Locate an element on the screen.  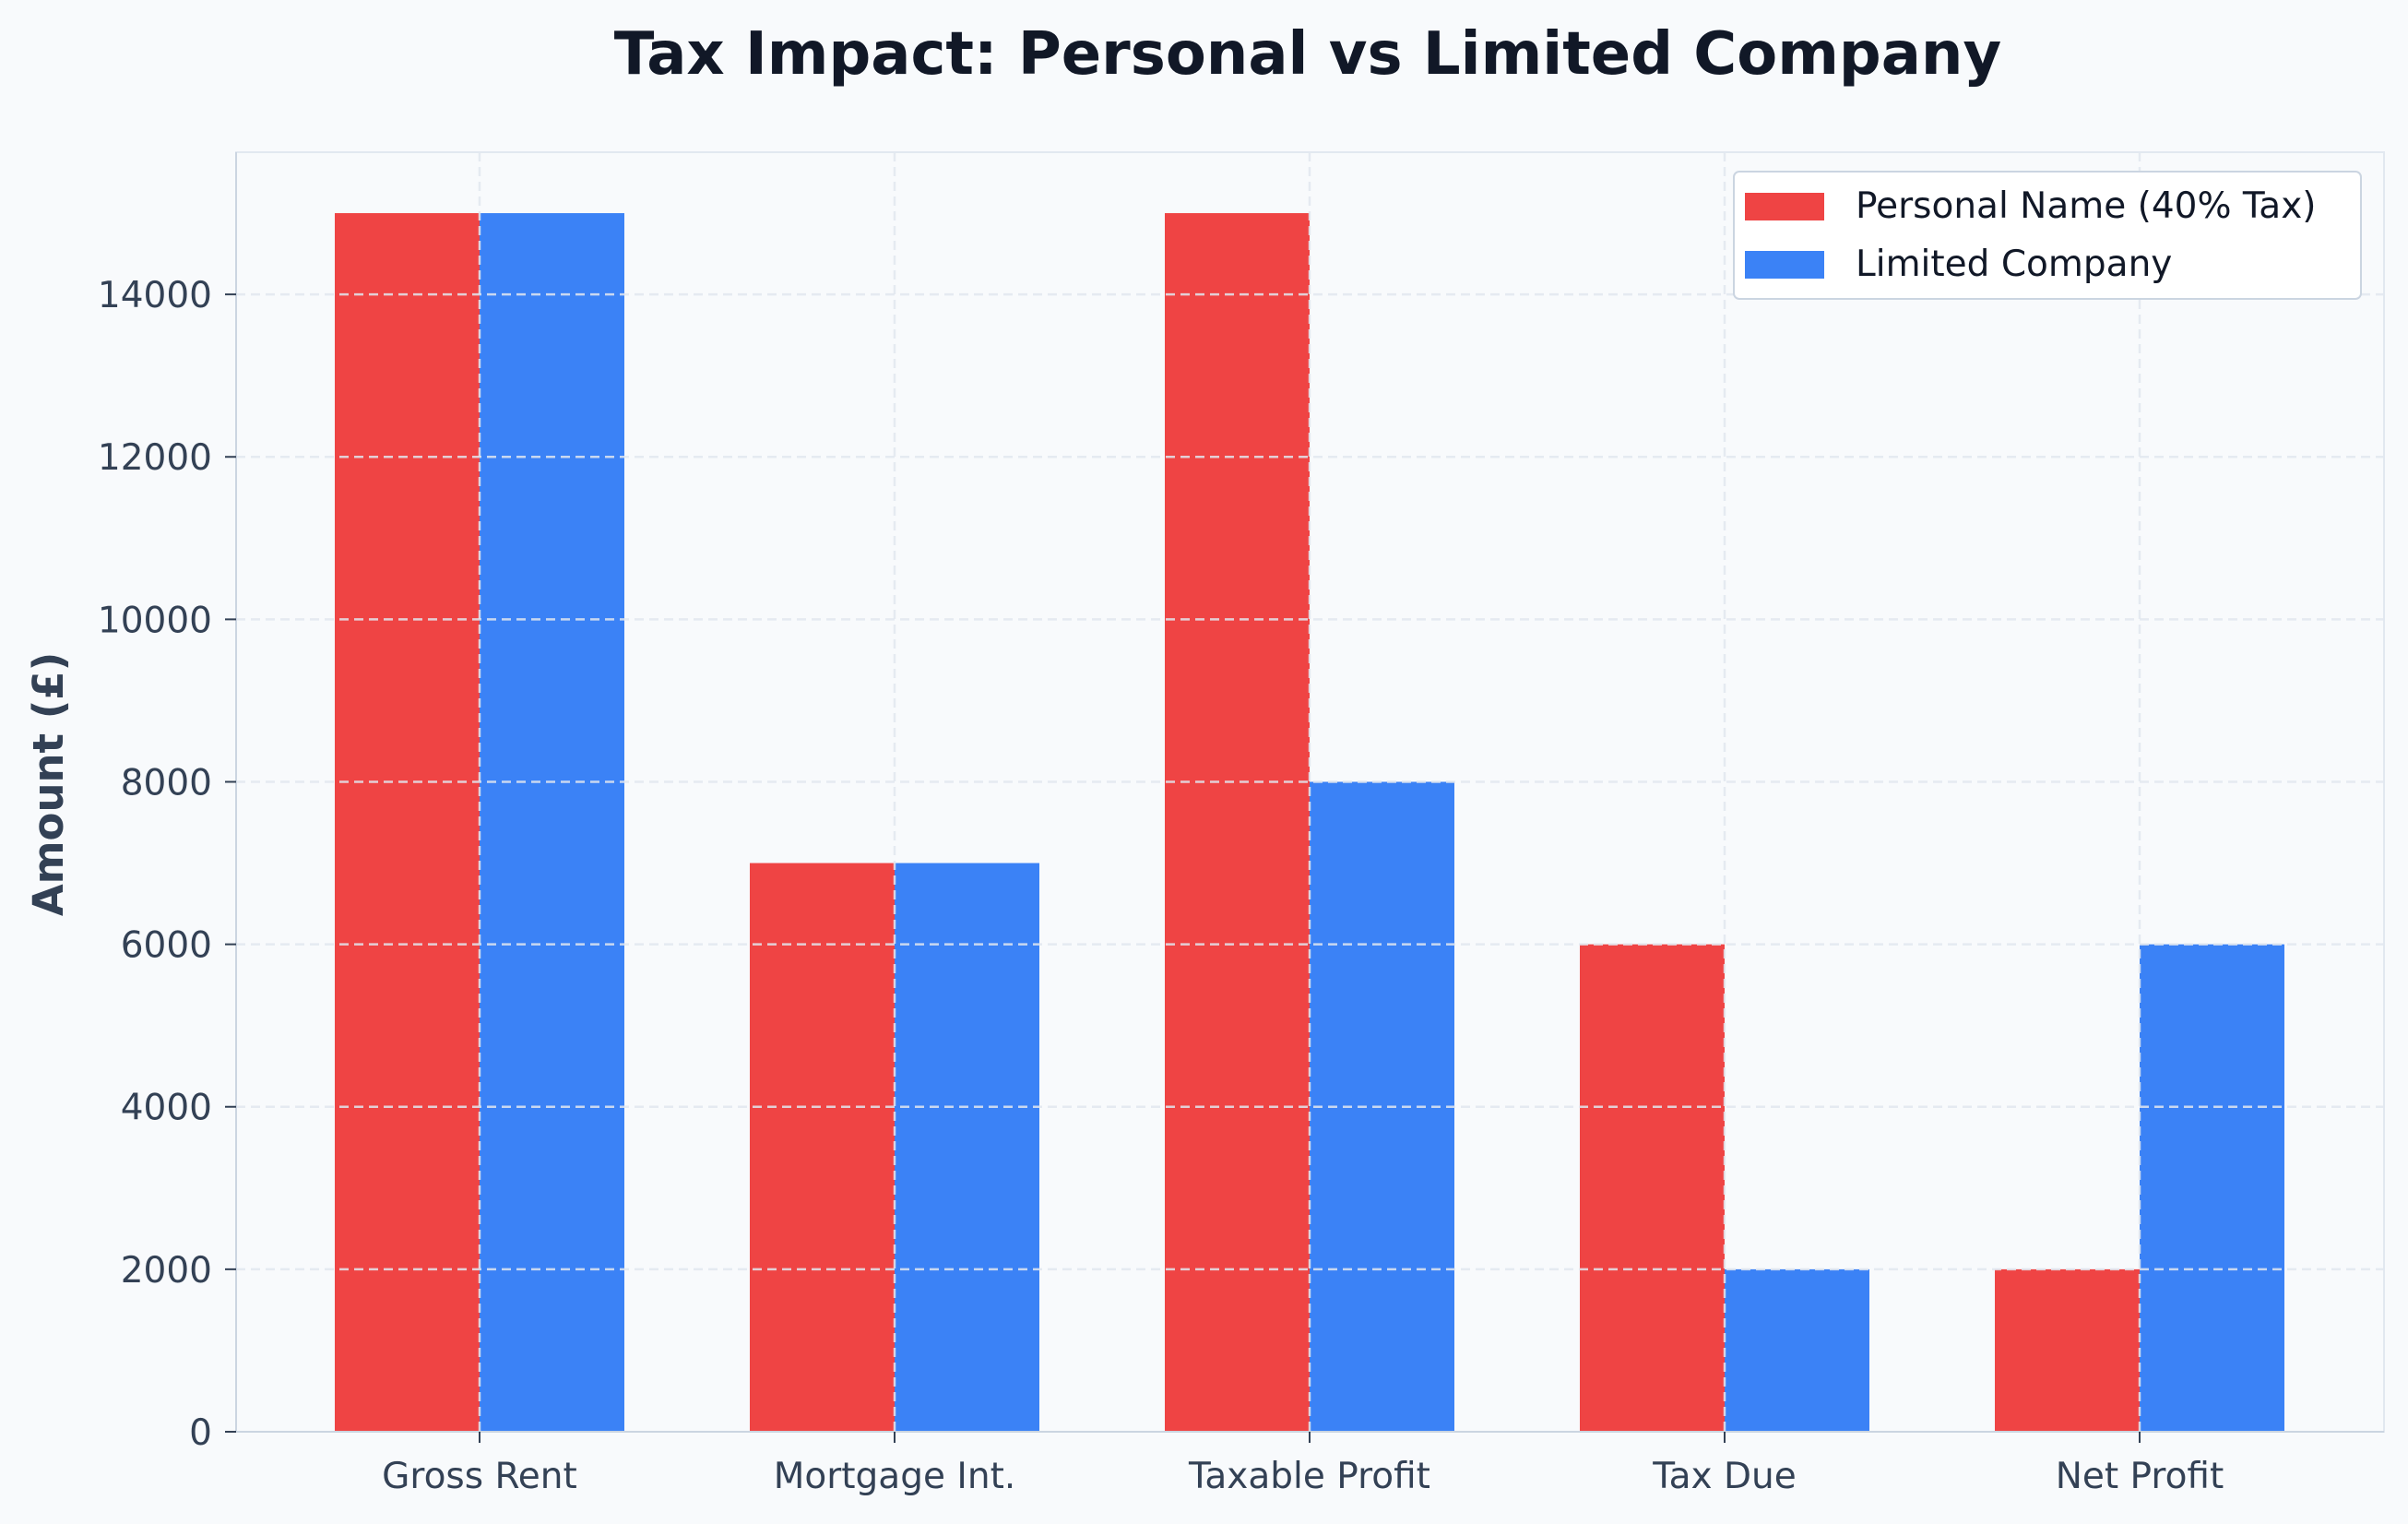
y-axis-label: Amount (£) is located at coordinates (48, 784).